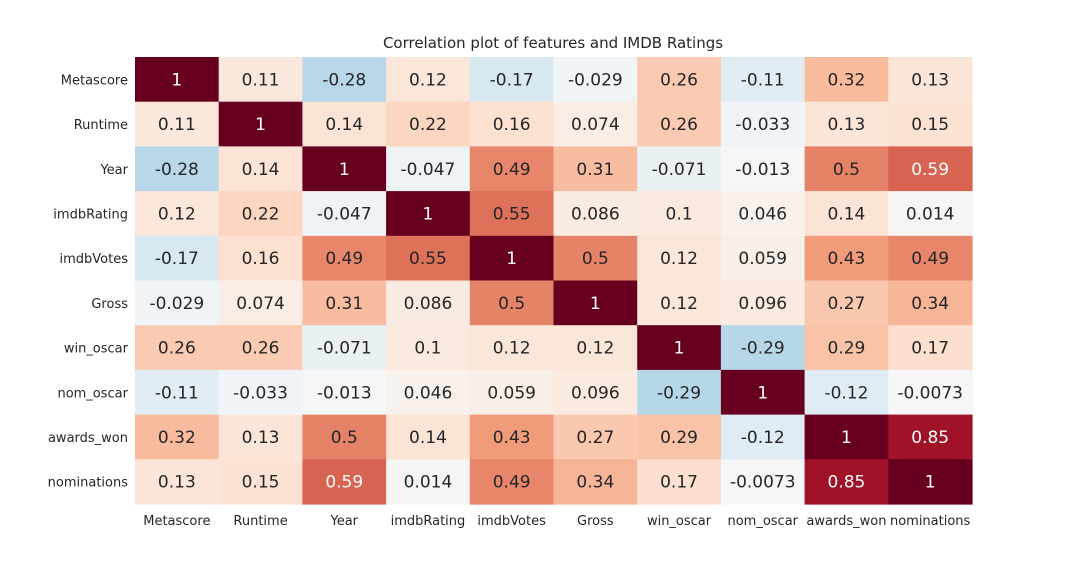 This screenshot has width=1080, height=580. What do you see at coordinates (595, 438) in the screenshot?
I see `cell-value-label: 0.27` at bounding box center [595, 438].